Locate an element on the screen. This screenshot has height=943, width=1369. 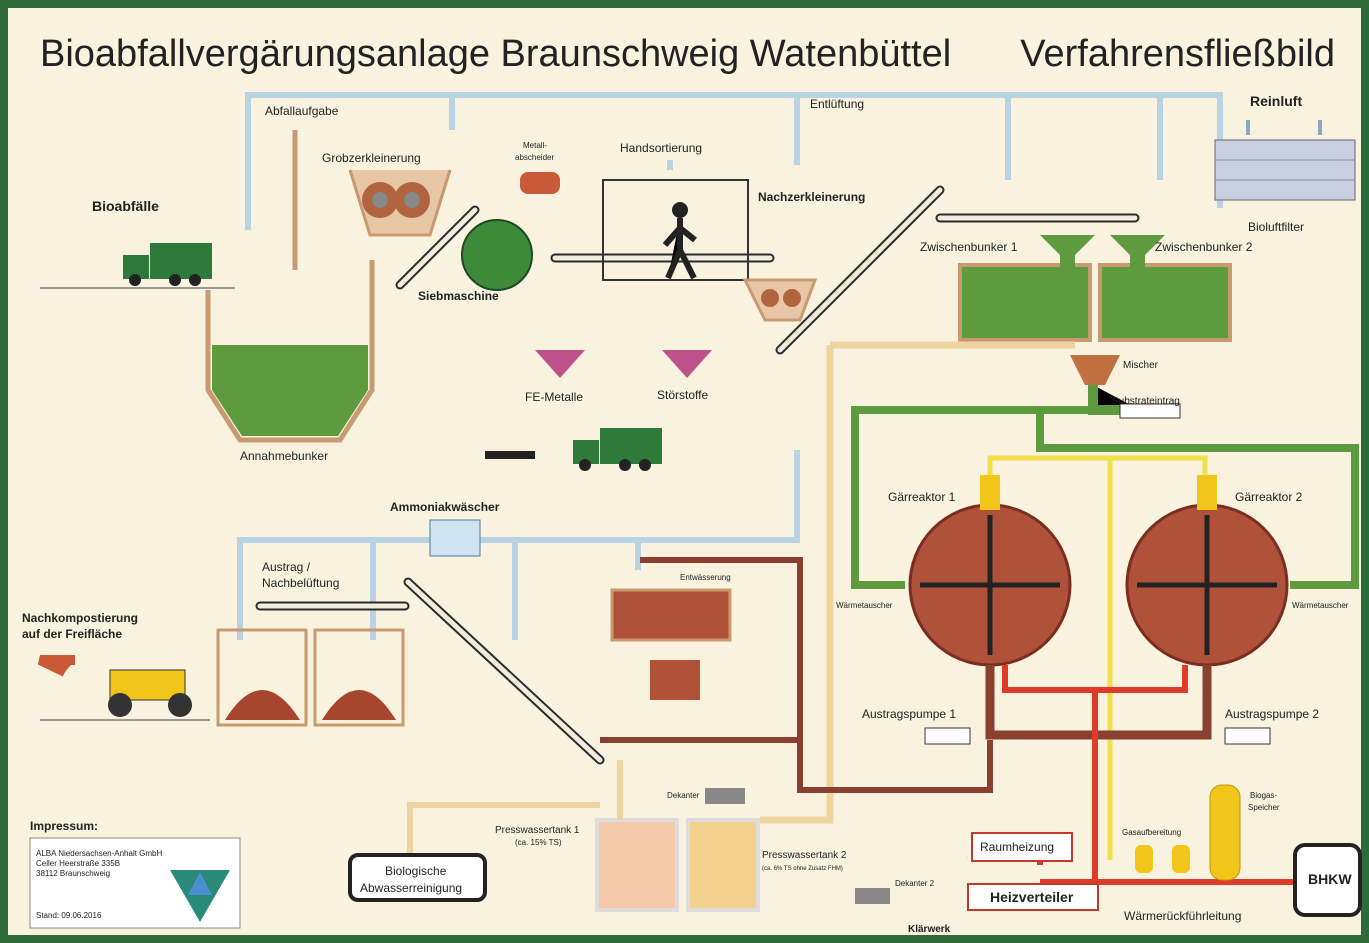
label: Ammoniakwäscher is located at coordinates (445, 507).